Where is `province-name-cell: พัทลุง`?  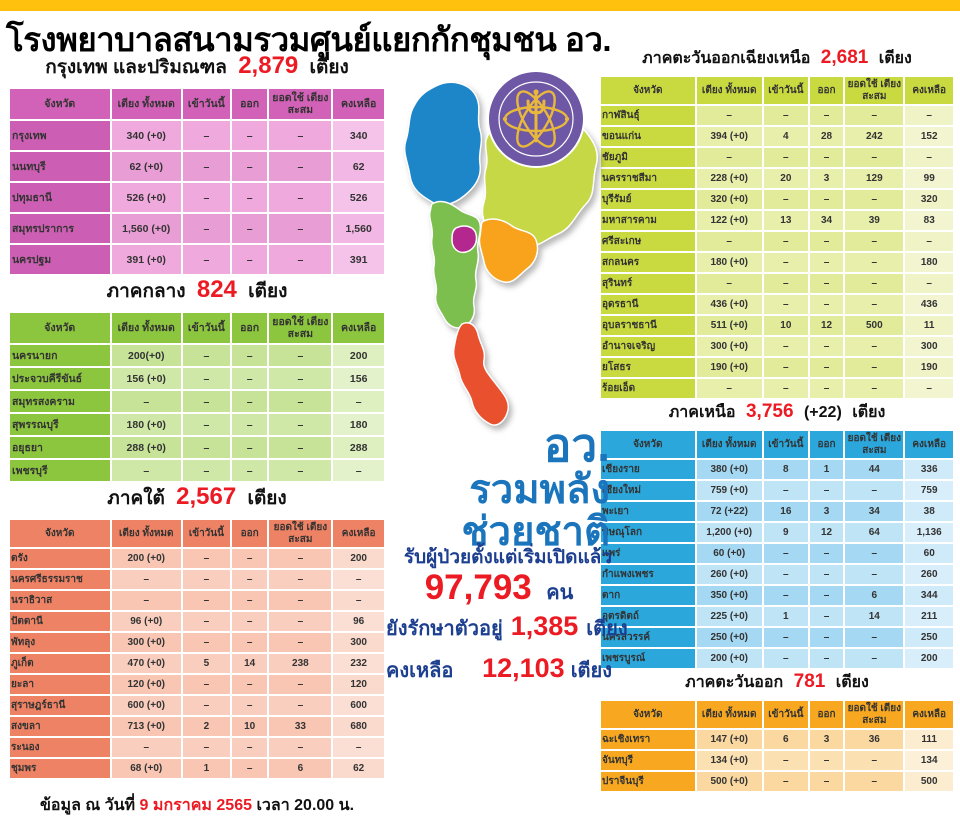 province-name-cell: พัทลุง is located at coordinates (60, 643).